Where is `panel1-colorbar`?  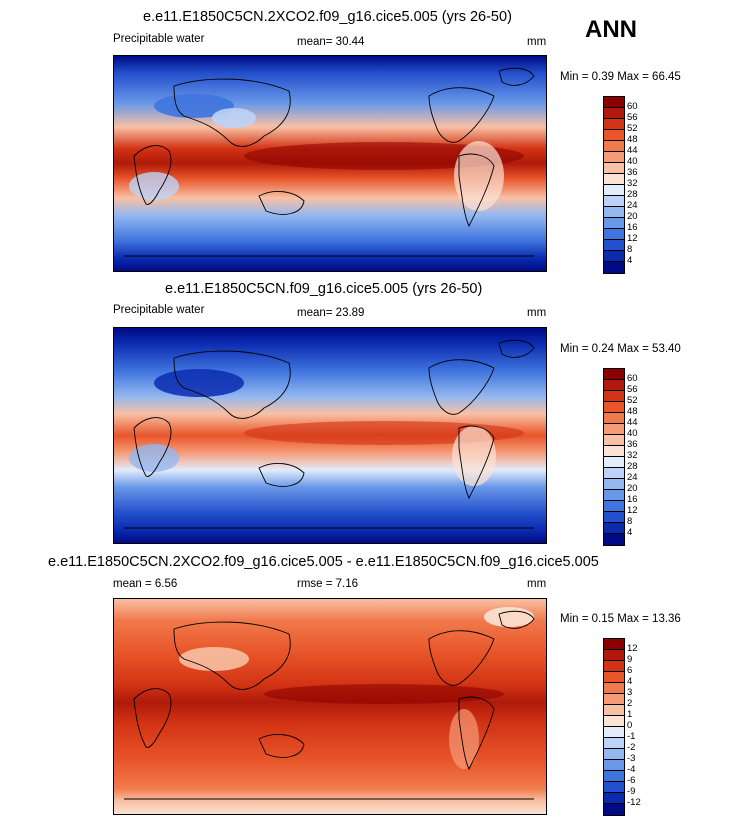 panel1-colorbar is located at coordinates (614, 185).